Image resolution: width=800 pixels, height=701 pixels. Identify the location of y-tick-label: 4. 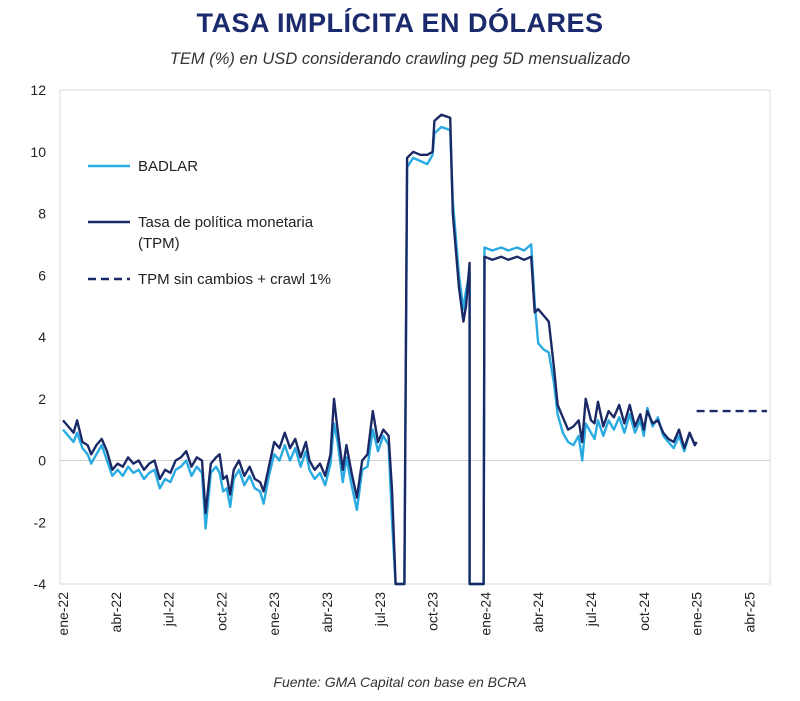
(42, 337).